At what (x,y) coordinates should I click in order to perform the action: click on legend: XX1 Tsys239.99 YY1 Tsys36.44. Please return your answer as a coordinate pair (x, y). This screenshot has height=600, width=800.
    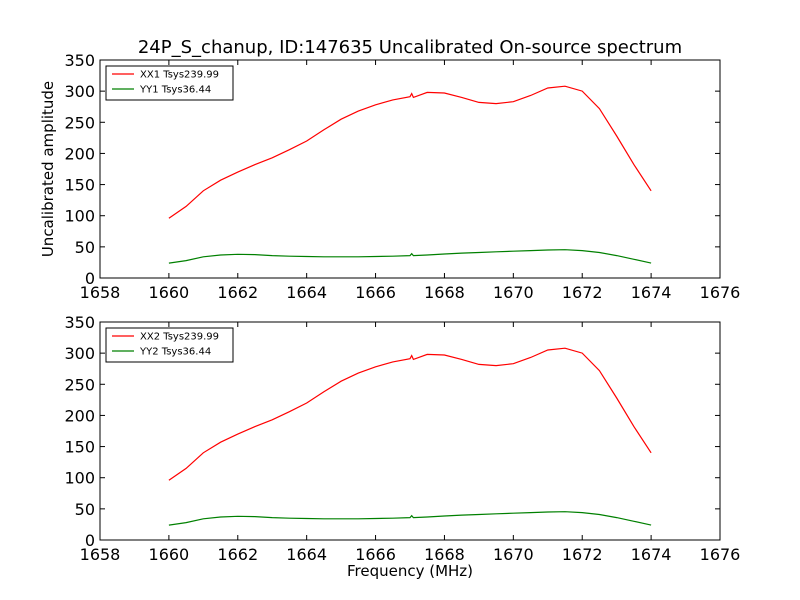
    Looking at the image, I should click on (169, 83).